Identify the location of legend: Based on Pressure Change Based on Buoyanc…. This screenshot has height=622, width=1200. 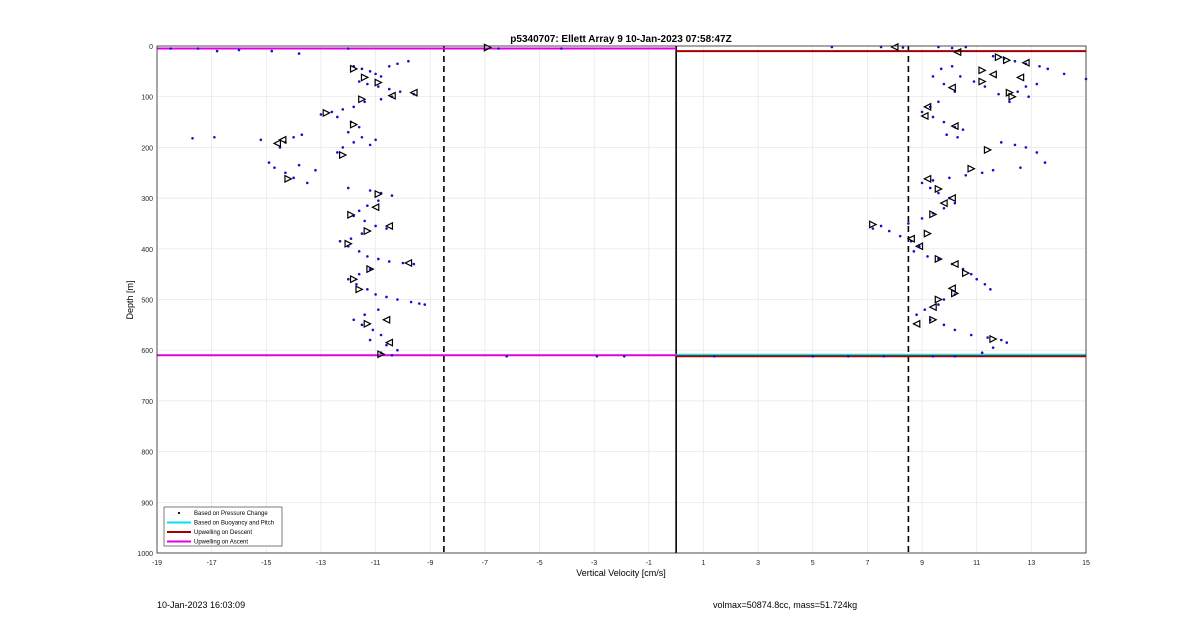
(223, 526).